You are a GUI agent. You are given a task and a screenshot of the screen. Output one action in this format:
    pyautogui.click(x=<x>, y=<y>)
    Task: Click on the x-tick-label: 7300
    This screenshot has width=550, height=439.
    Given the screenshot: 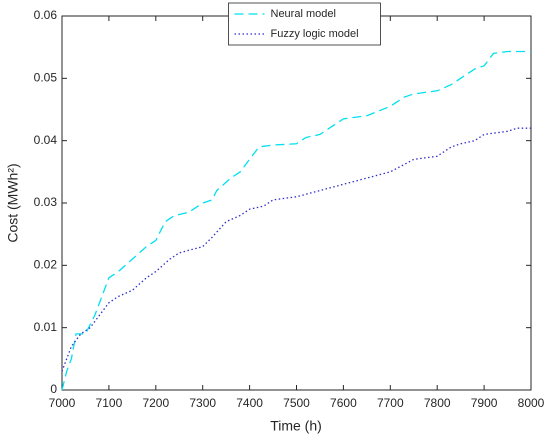 What is the action you would take?
    pyautogui.click(x=202, y=403)
    